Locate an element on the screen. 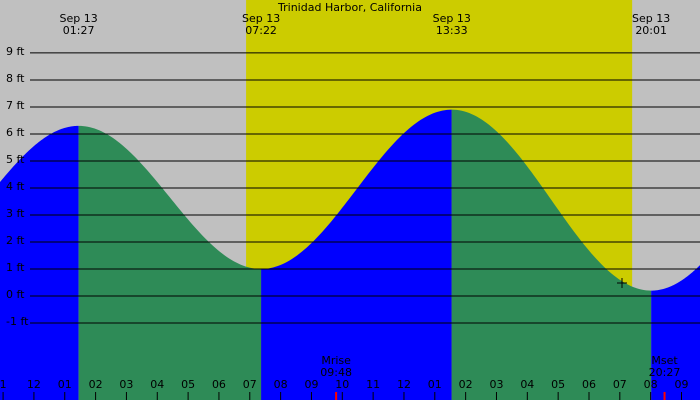  y-tick-label: 1 ft is located at coordinates (15, 267).